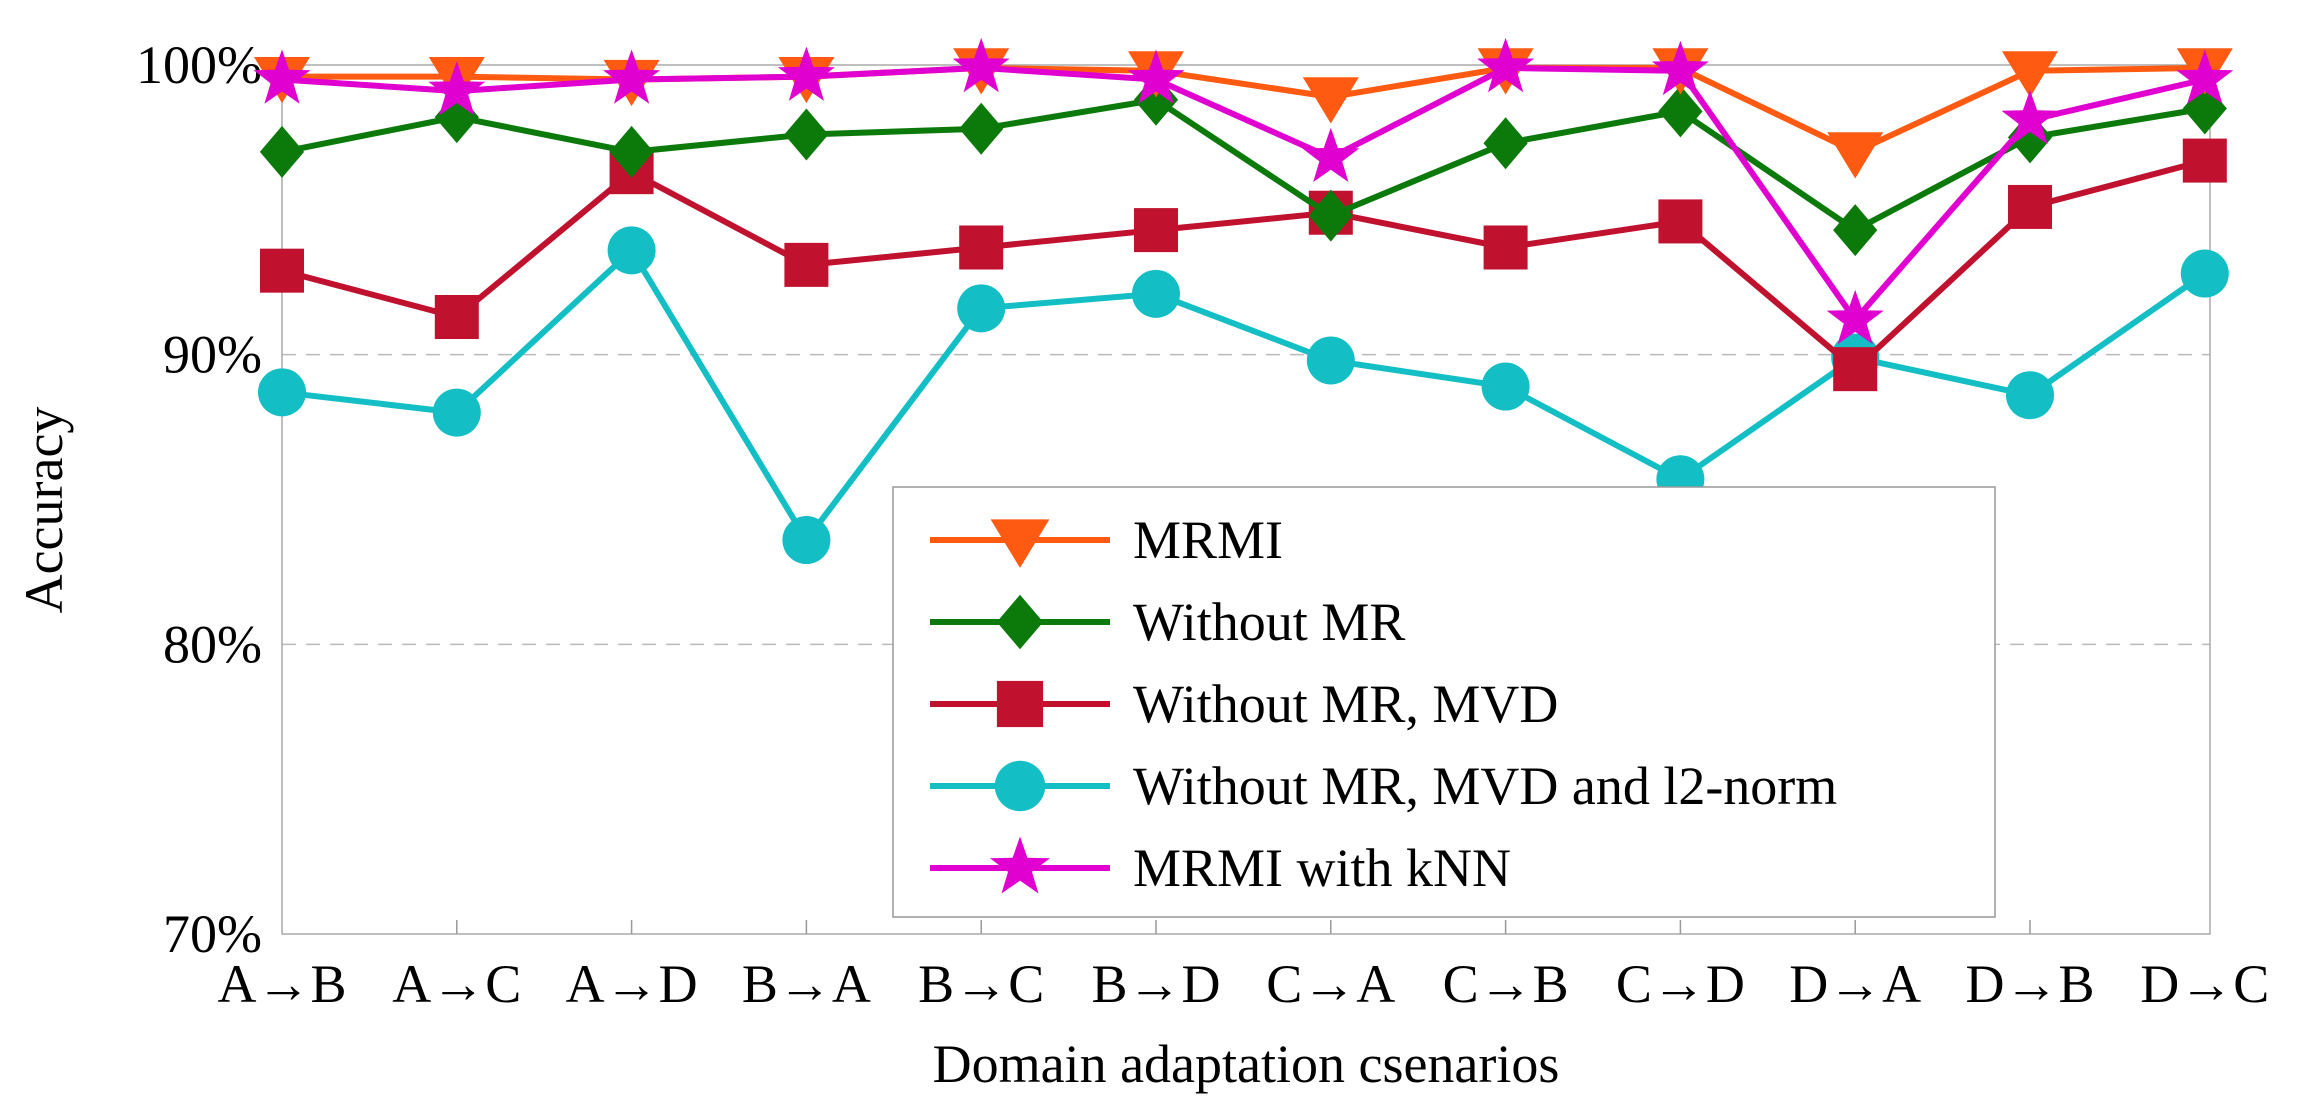 The height and width of the screenshot is (1114, 2304). I want to click on x-tick-label: D→A, so click(1855, 984).